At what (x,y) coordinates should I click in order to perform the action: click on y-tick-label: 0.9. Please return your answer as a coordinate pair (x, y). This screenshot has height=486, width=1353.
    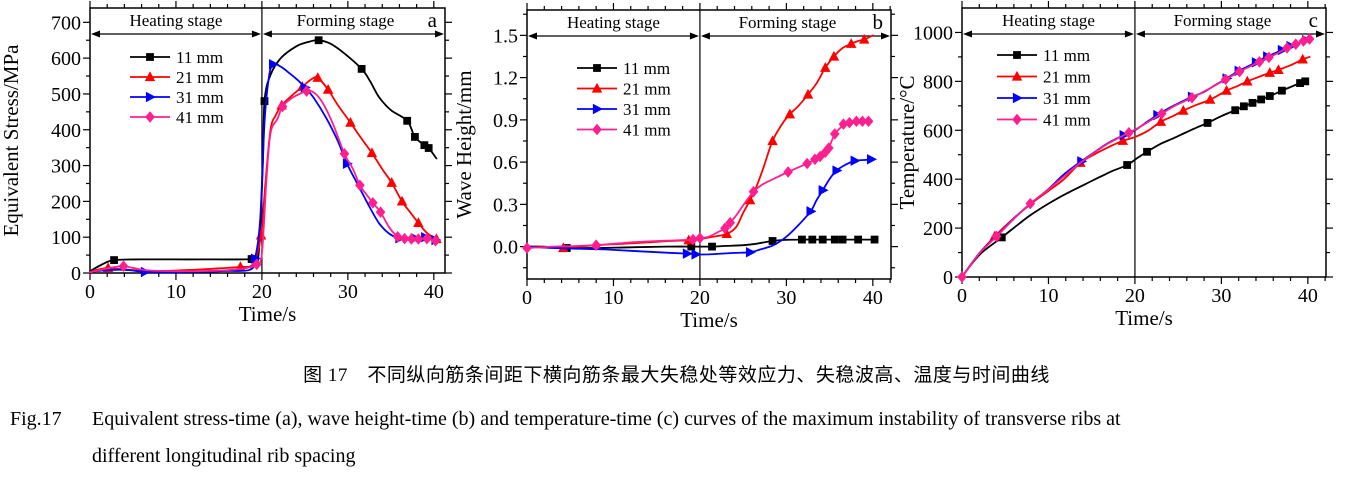
    Looking at the image, I should click on (505, 121).